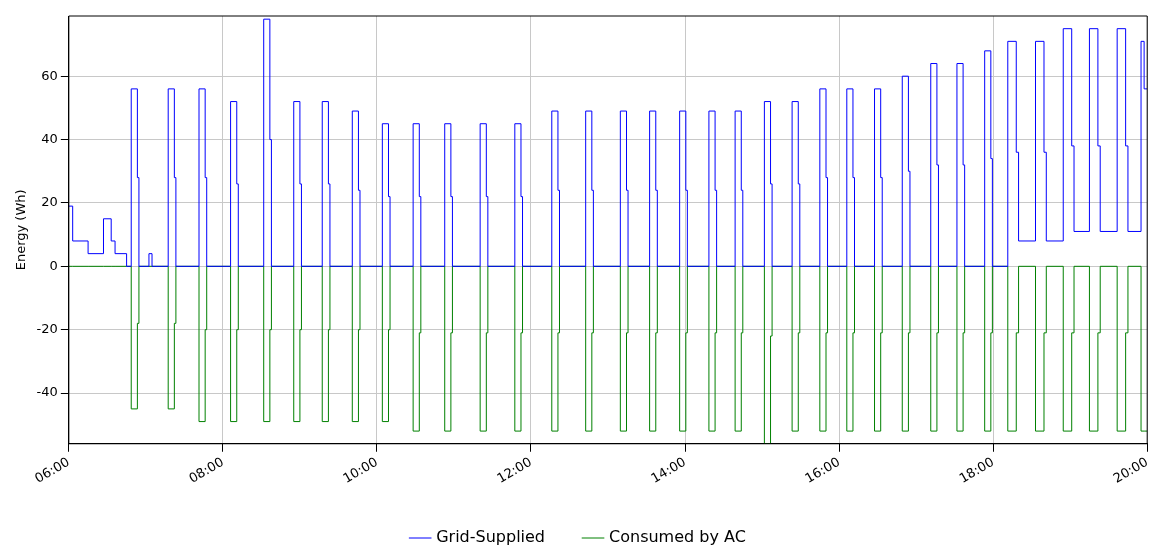 The width and height of the screenshot is (1158, 560). What do you see at coordinates (677, 537) in the screenshot?
I see `legend-label: Consumed by AC` at bounding box center [677, 537].